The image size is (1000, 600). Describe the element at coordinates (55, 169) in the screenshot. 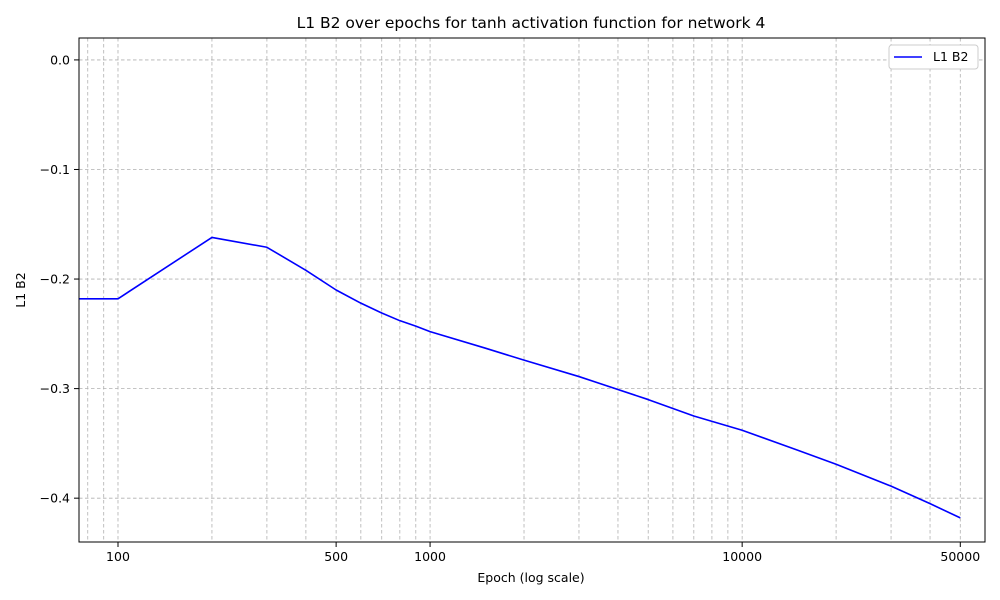

I see `y-tick-label: −0.1` at that location.